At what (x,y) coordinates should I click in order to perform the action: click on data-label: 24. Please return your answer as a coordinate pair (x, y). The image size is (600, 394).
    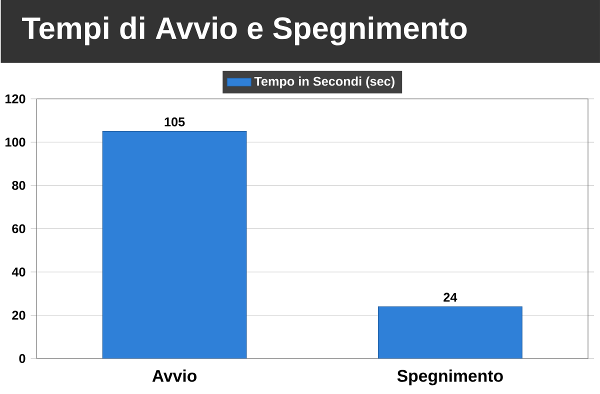
    Looking at the image, I should click on (451, 297).